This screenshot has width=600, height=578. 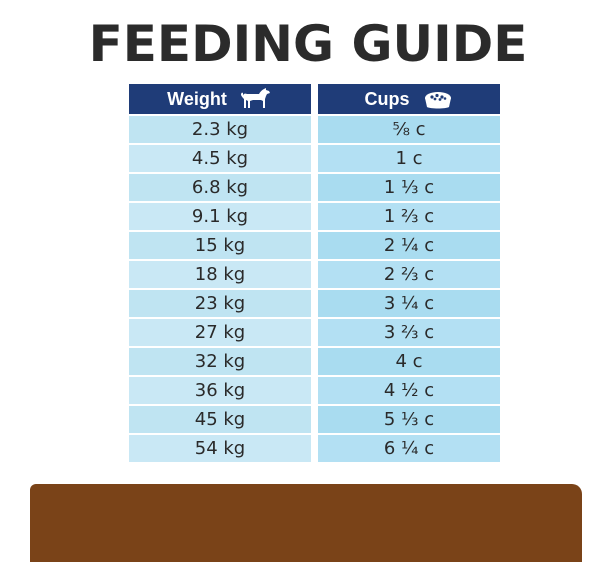 I want to click on cups-cell: ⅝ c, so click(x=409, y=129).